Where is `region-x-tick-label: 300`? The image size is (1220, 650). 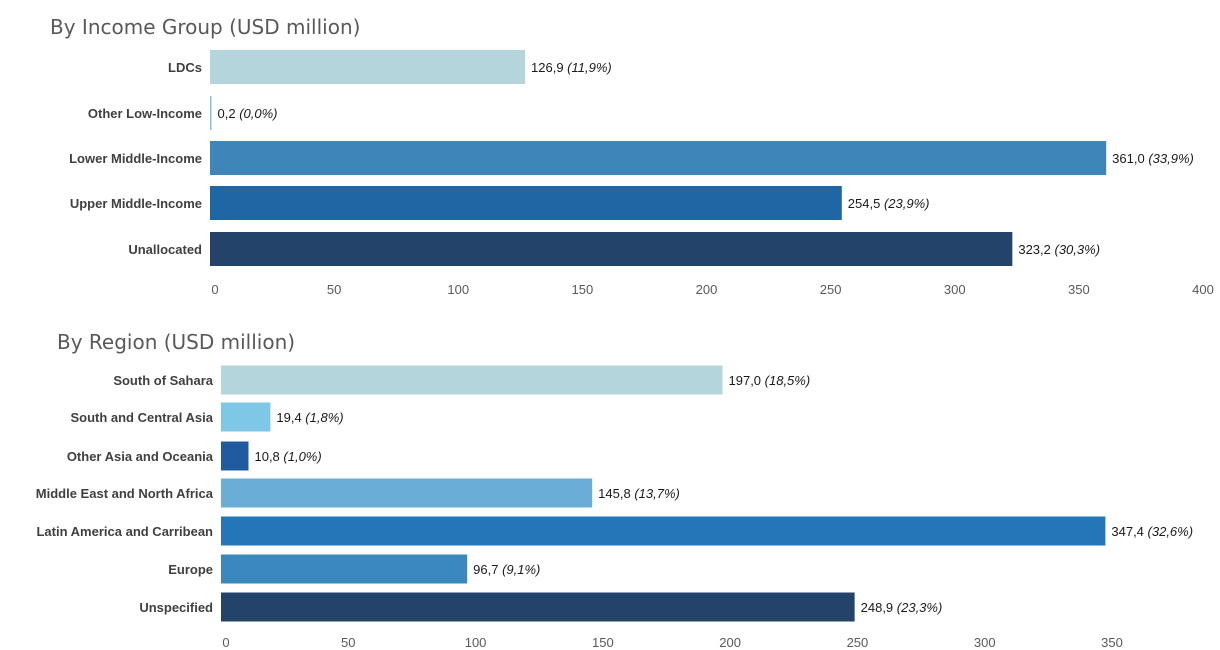
region-x-tick-label: 300 is located at coordinates (985, 642).